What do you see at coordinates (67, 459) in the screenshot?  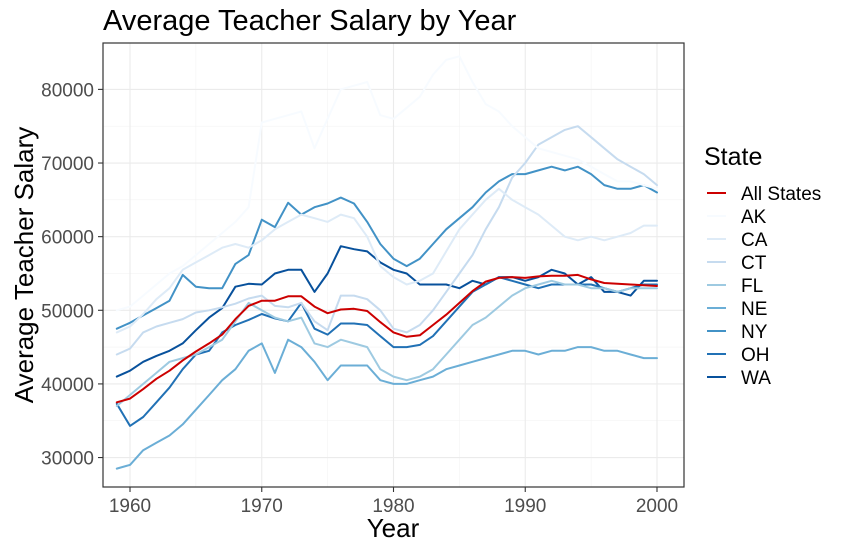 I see `y-tick-label: 30000` at bounding box center [67, 459].